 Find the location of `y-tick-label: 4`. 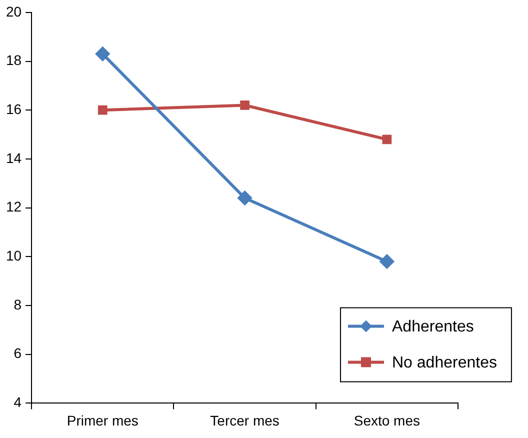

y-tick-label: 4 is located at coordinates (18, 402).